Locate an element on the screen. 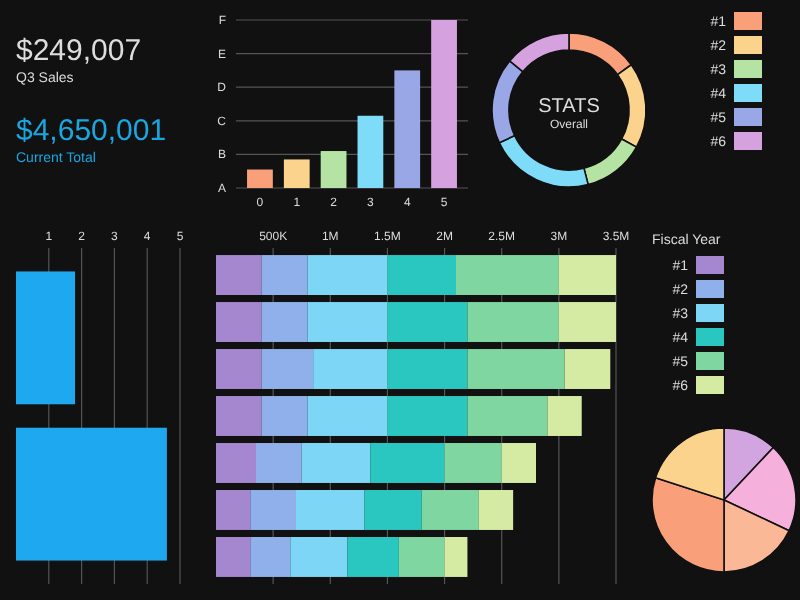 This screenshot has width=800, height=600. text: STATS is located at coordinates (569, 107).